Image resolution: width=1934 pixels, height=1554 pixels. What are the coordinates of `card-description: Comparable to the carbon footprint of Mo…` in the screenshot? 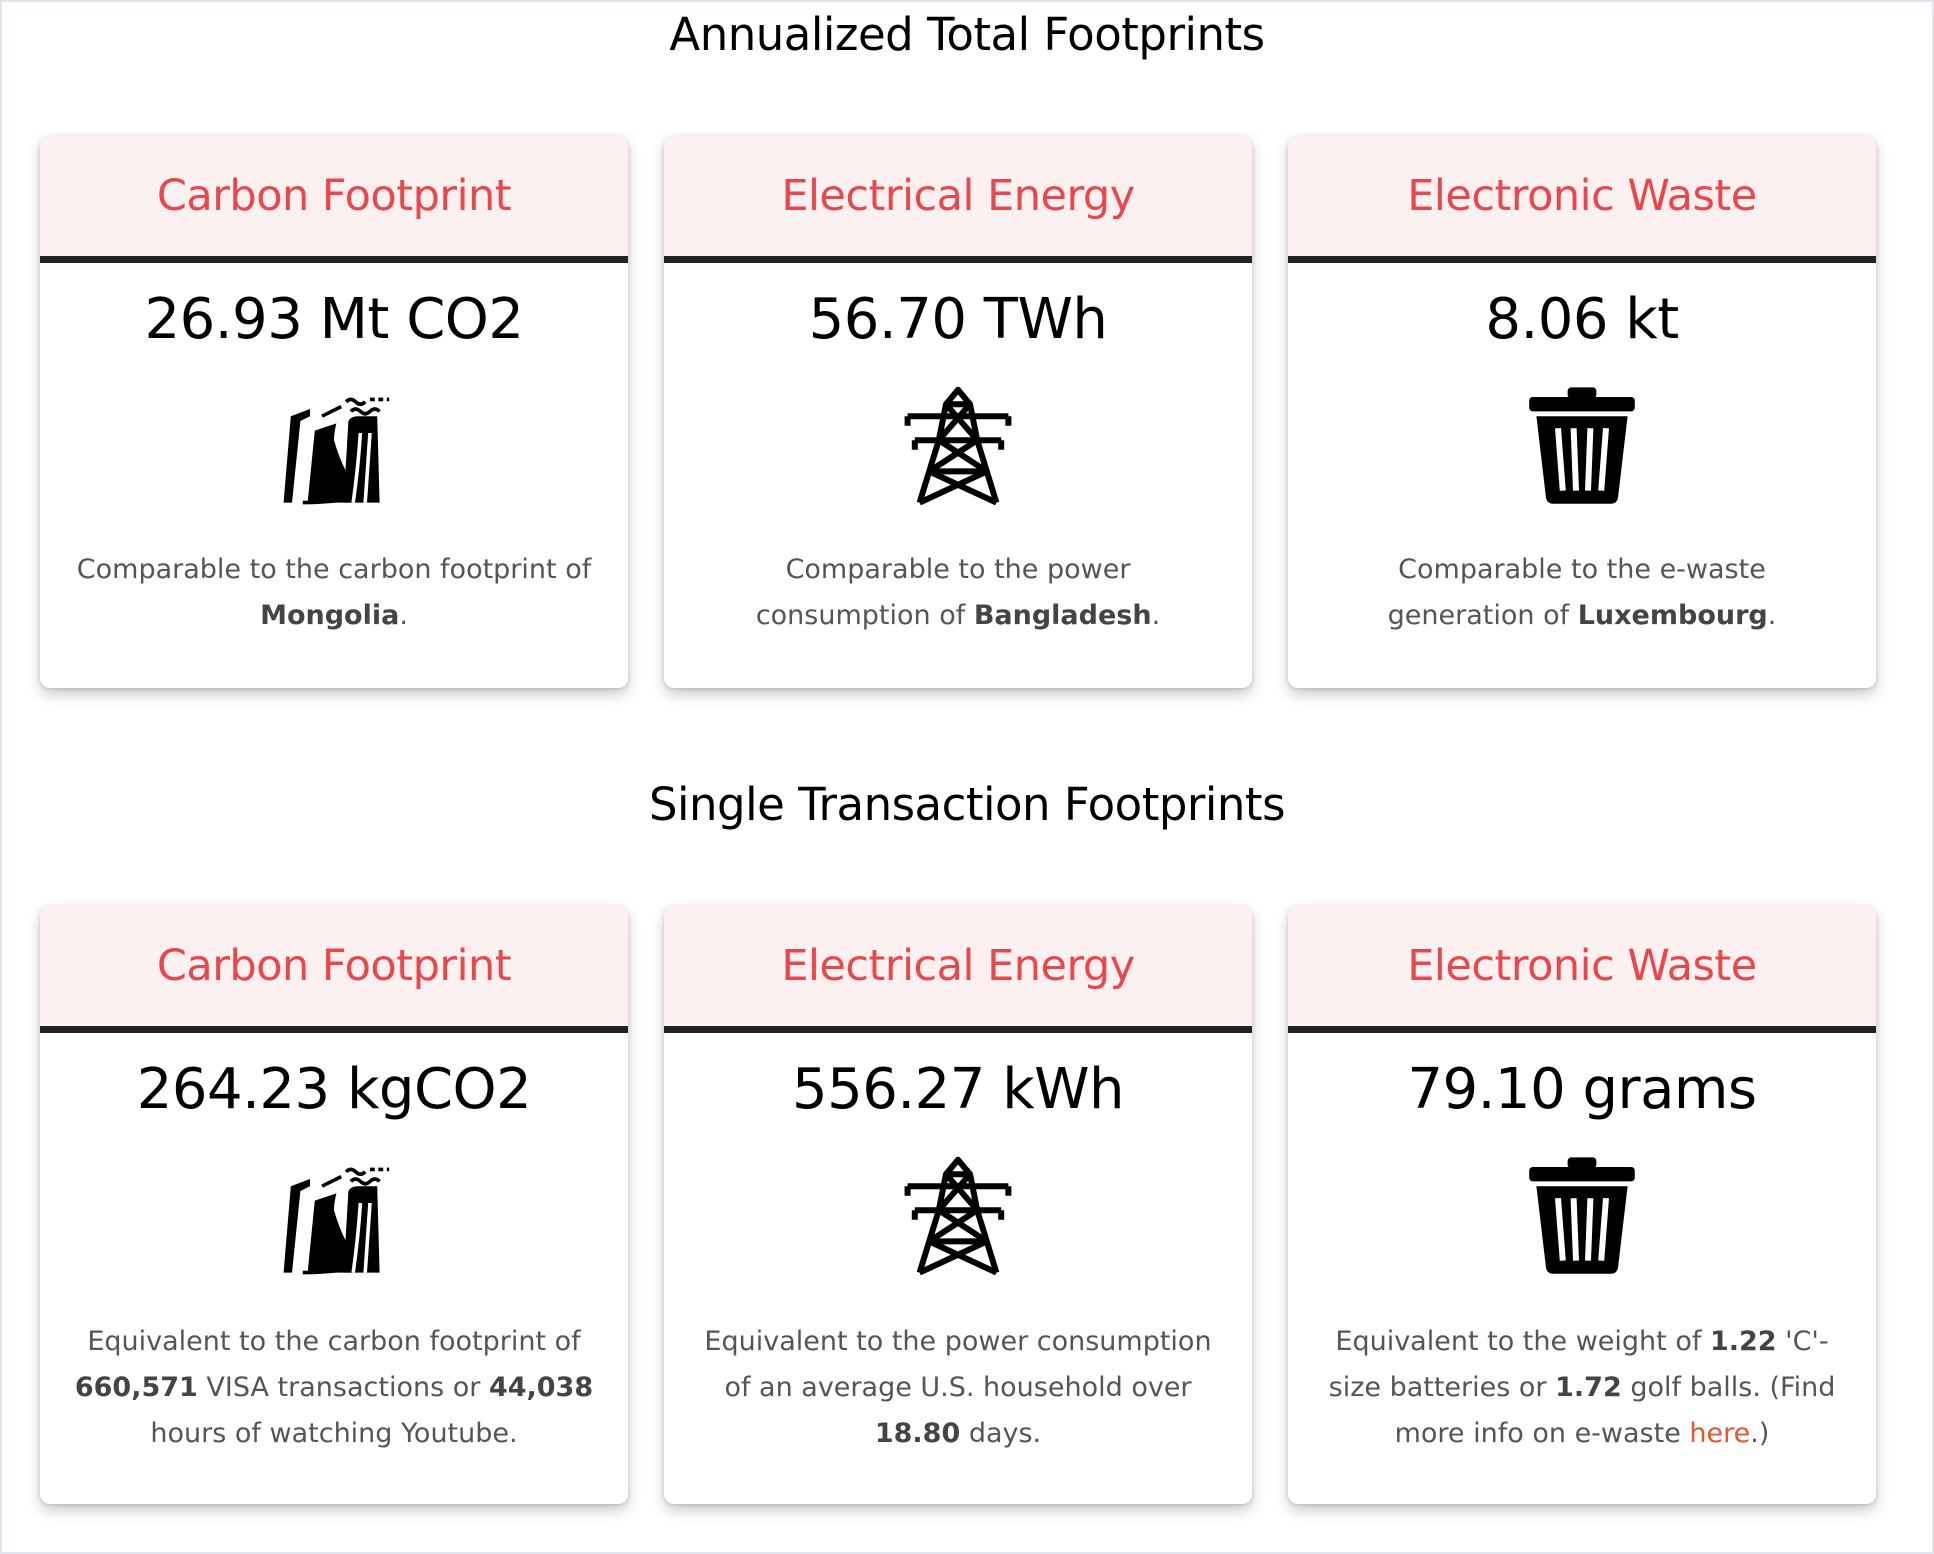 It's located at (334, 592).